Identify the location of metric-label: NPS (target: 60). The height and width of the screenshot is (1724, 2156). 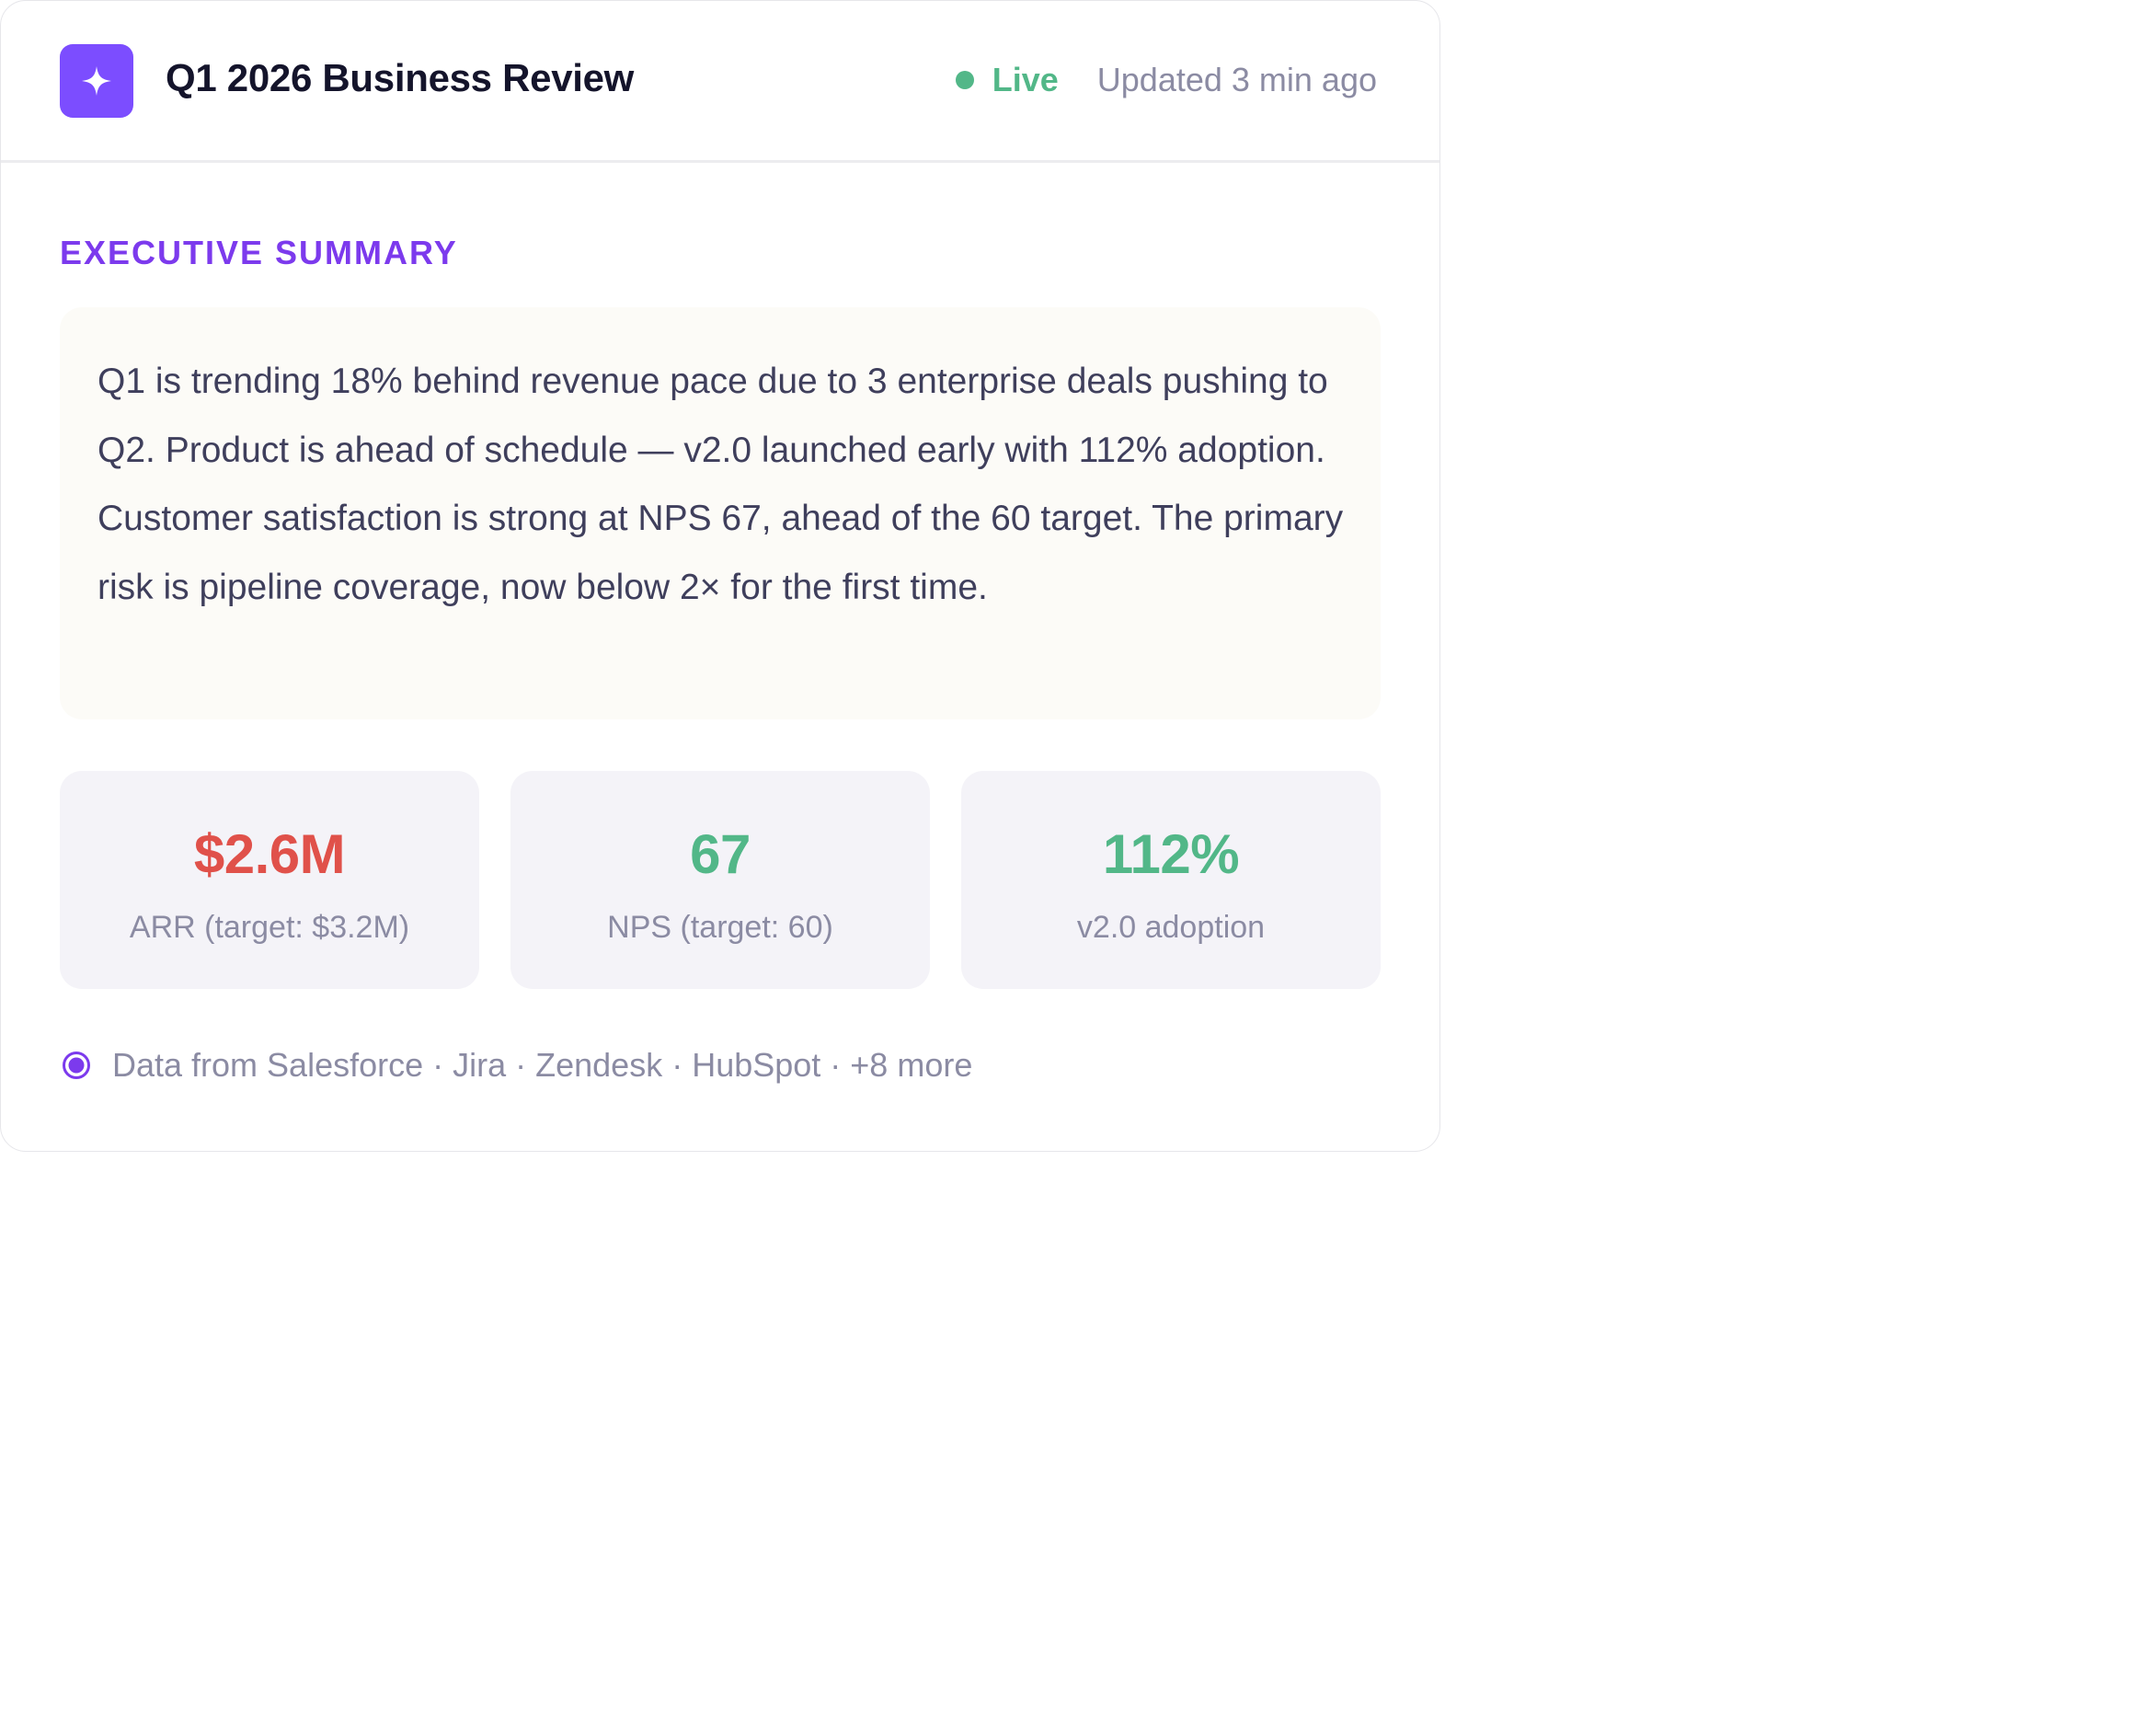
(720, 928).